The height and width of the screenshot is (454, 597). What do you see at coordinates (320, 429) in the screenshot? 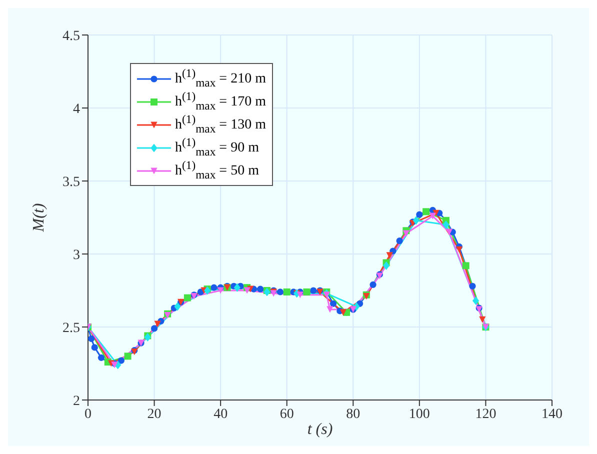
I see `x-axis-title: t (s)` at bounding box center [320, 429].